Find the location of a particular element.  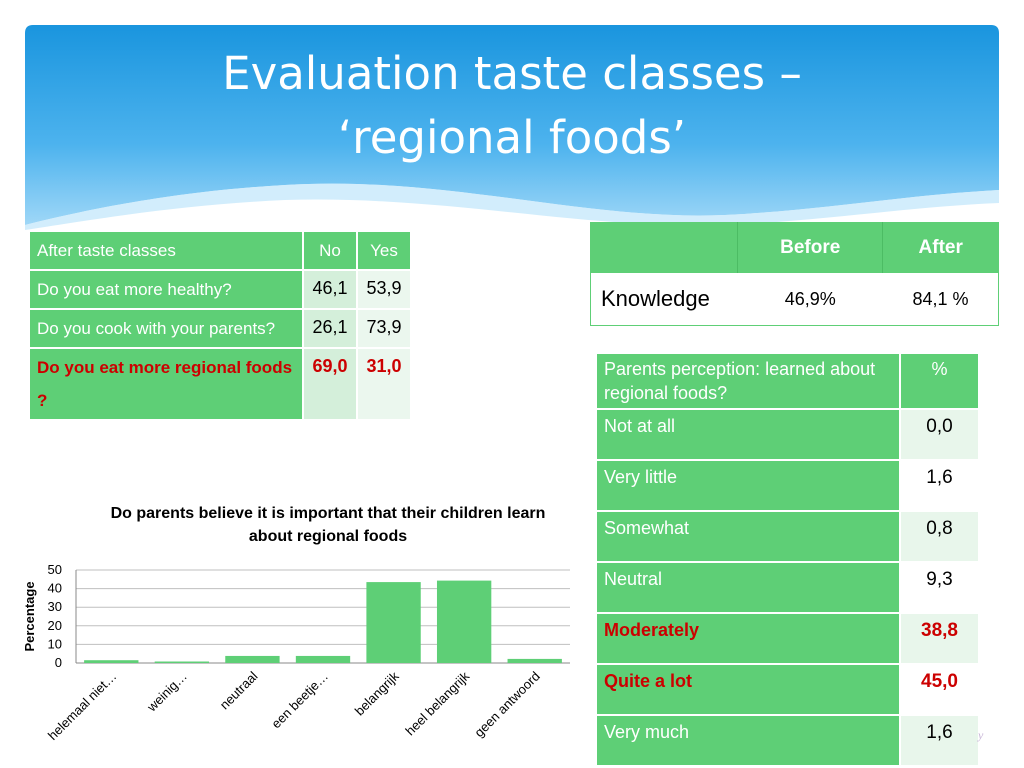

logo-fragment: y is located at coordinates (981, 735).